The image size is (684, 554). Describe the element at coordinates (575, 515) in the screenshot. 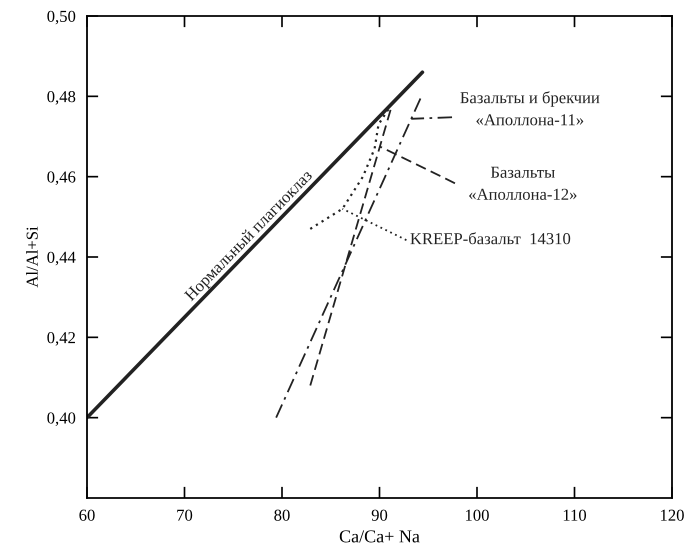

I see `x-tick-label: 110` at that location.